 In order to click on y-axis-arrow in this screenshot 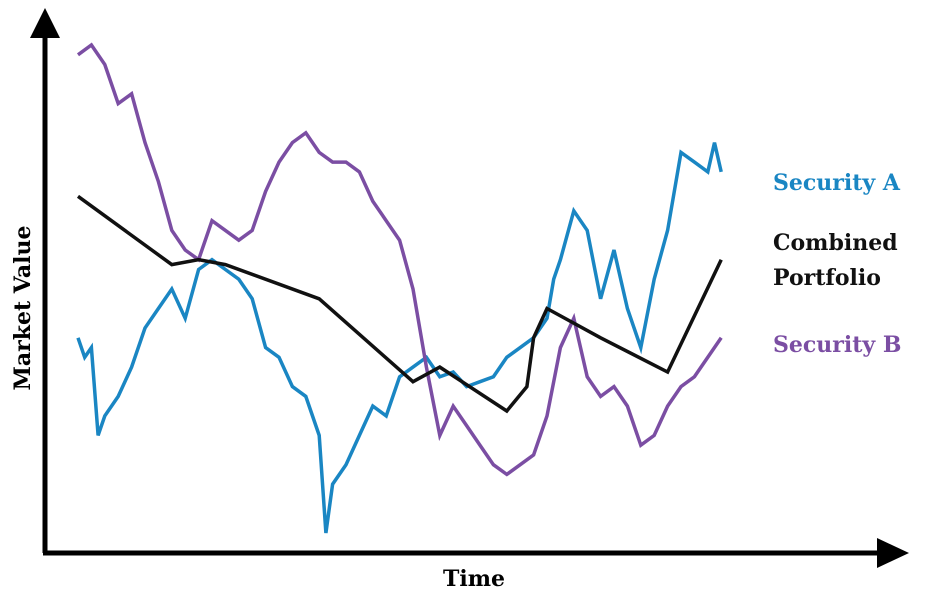, I will do `click(45, 23)`.